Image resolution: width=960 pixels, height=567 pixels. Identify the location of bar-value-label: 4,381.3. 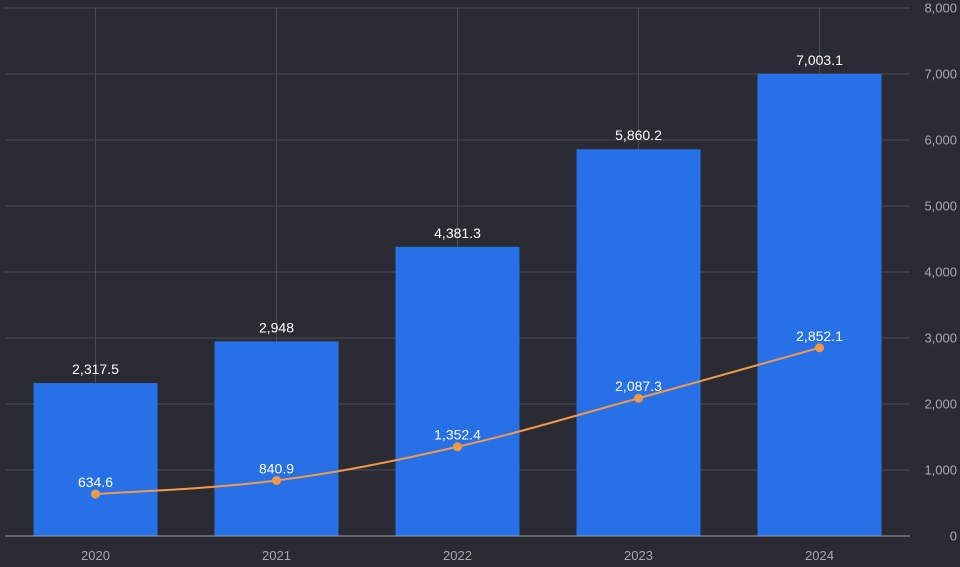
(457, 233).